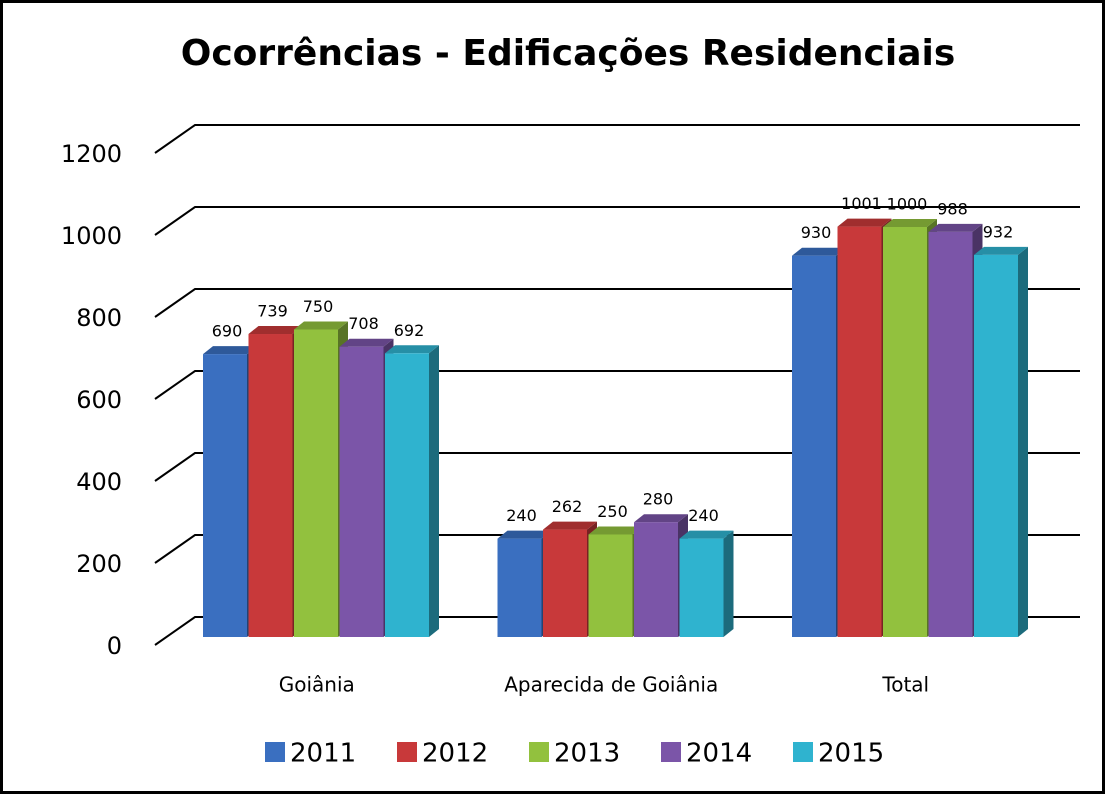 This screenshot has width=1105, height=794. Describe the element at coordinates (568, 53) in the screenshot. I see `chart-title: Ocorrências - Edificações Residenciais` at that location.